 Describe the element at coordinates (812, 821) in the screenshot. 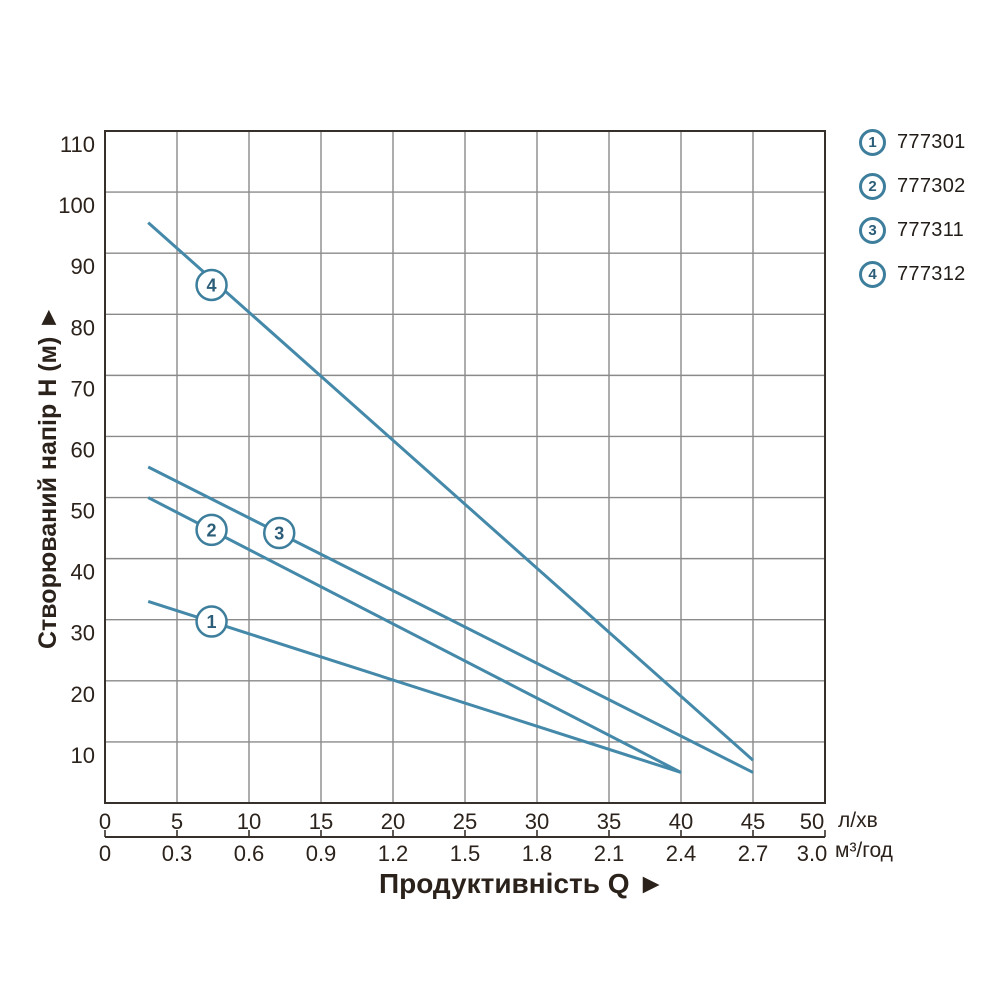

I see `x-tick-label-primary: 50` at that location.